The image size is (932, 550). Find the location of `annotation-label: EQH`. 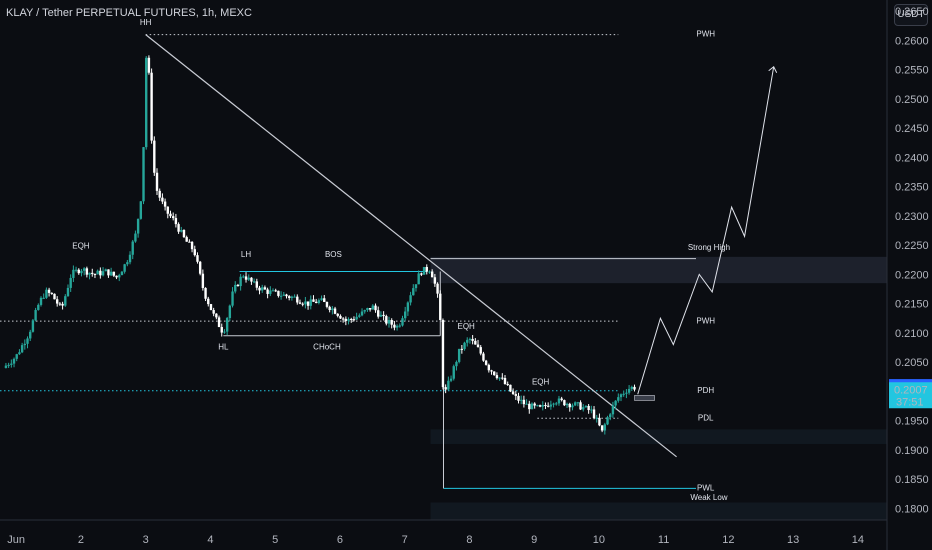

annotation-label: EQH is located at coordinates (466, 326).